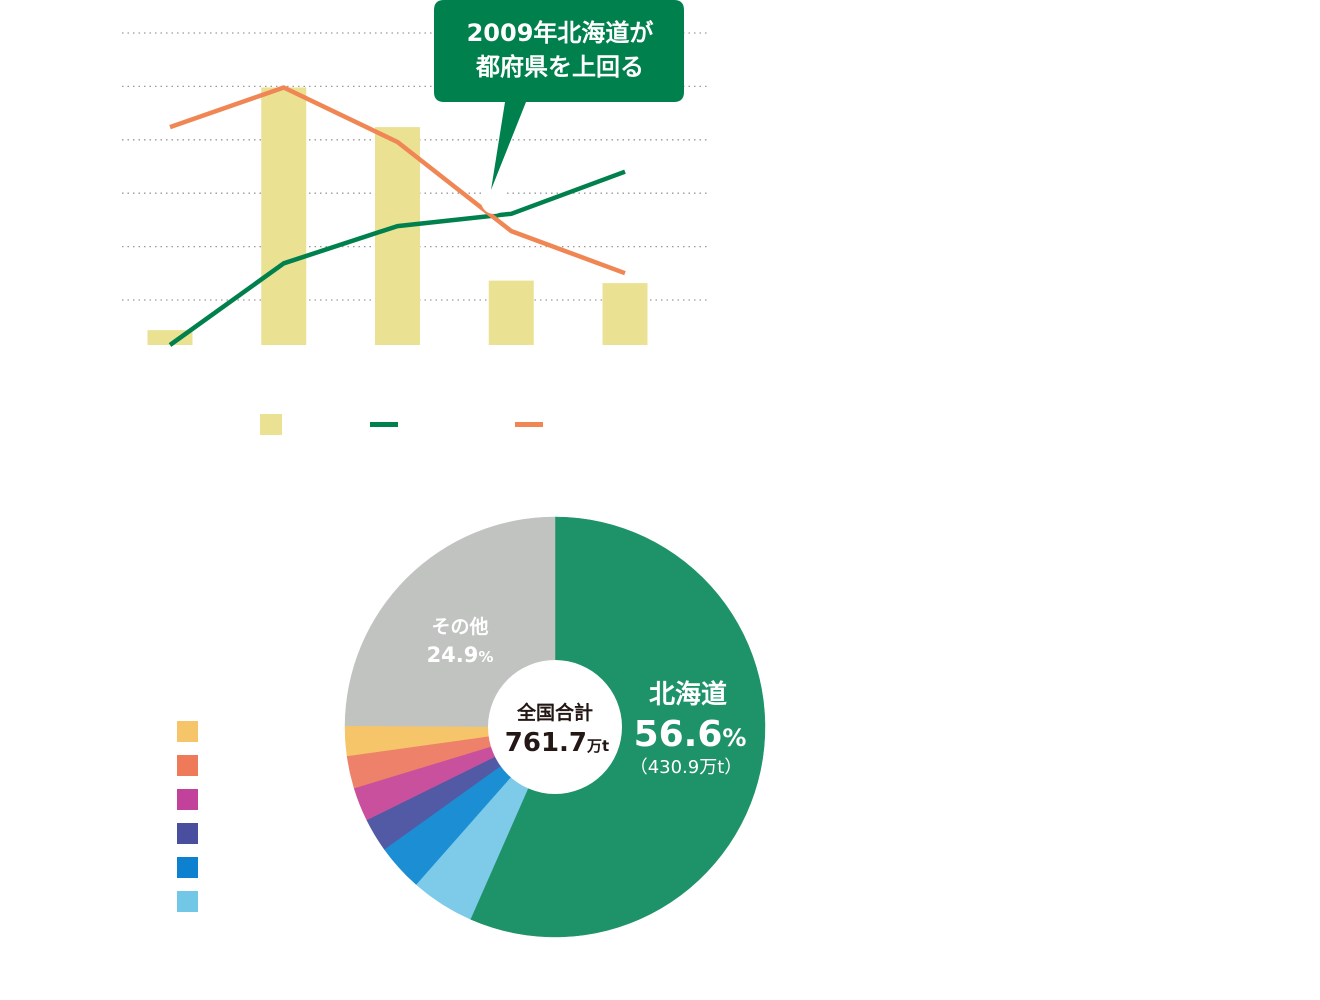 The height and width of the screenshot is (1000, 1320). I want to click on slice-label-hokkaido: 北海道, so click(688, 694).